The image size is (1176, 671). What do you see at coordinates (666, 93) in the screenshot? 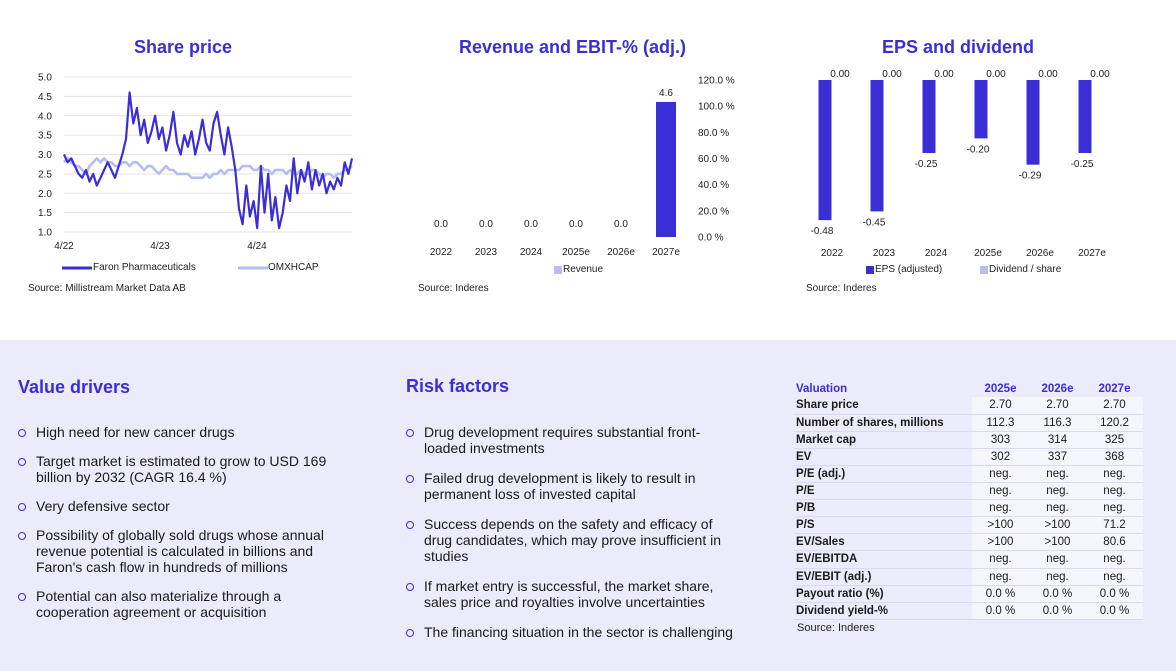
I see `revenue-value-label: 4.6` at bounding box center [666, 93].